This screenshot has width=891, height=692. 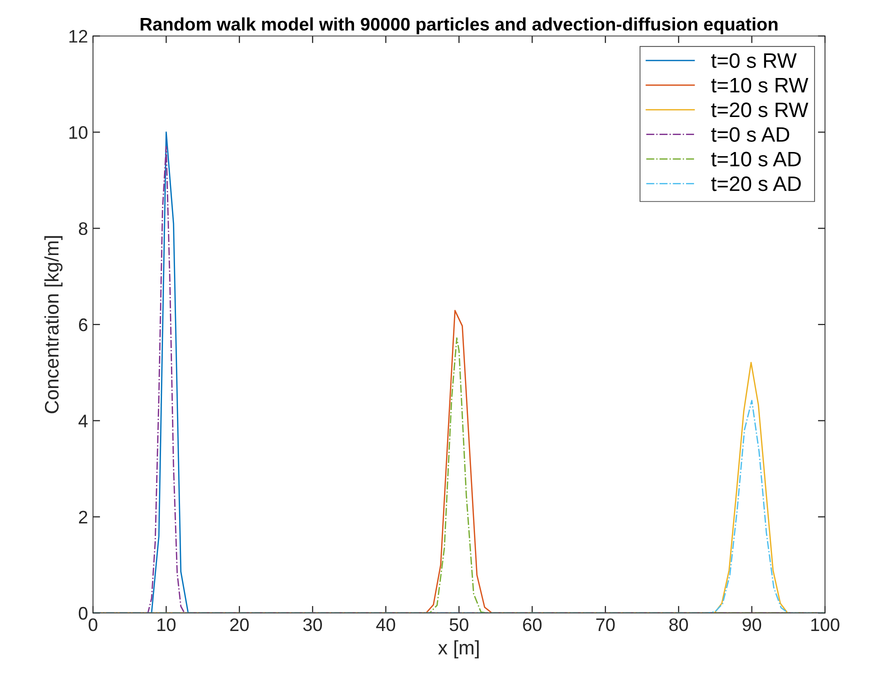 What do you see at coordinates (83, 613) in the screenshot?
I see `y-tick-label: 0` at bounding box center [83, 613].